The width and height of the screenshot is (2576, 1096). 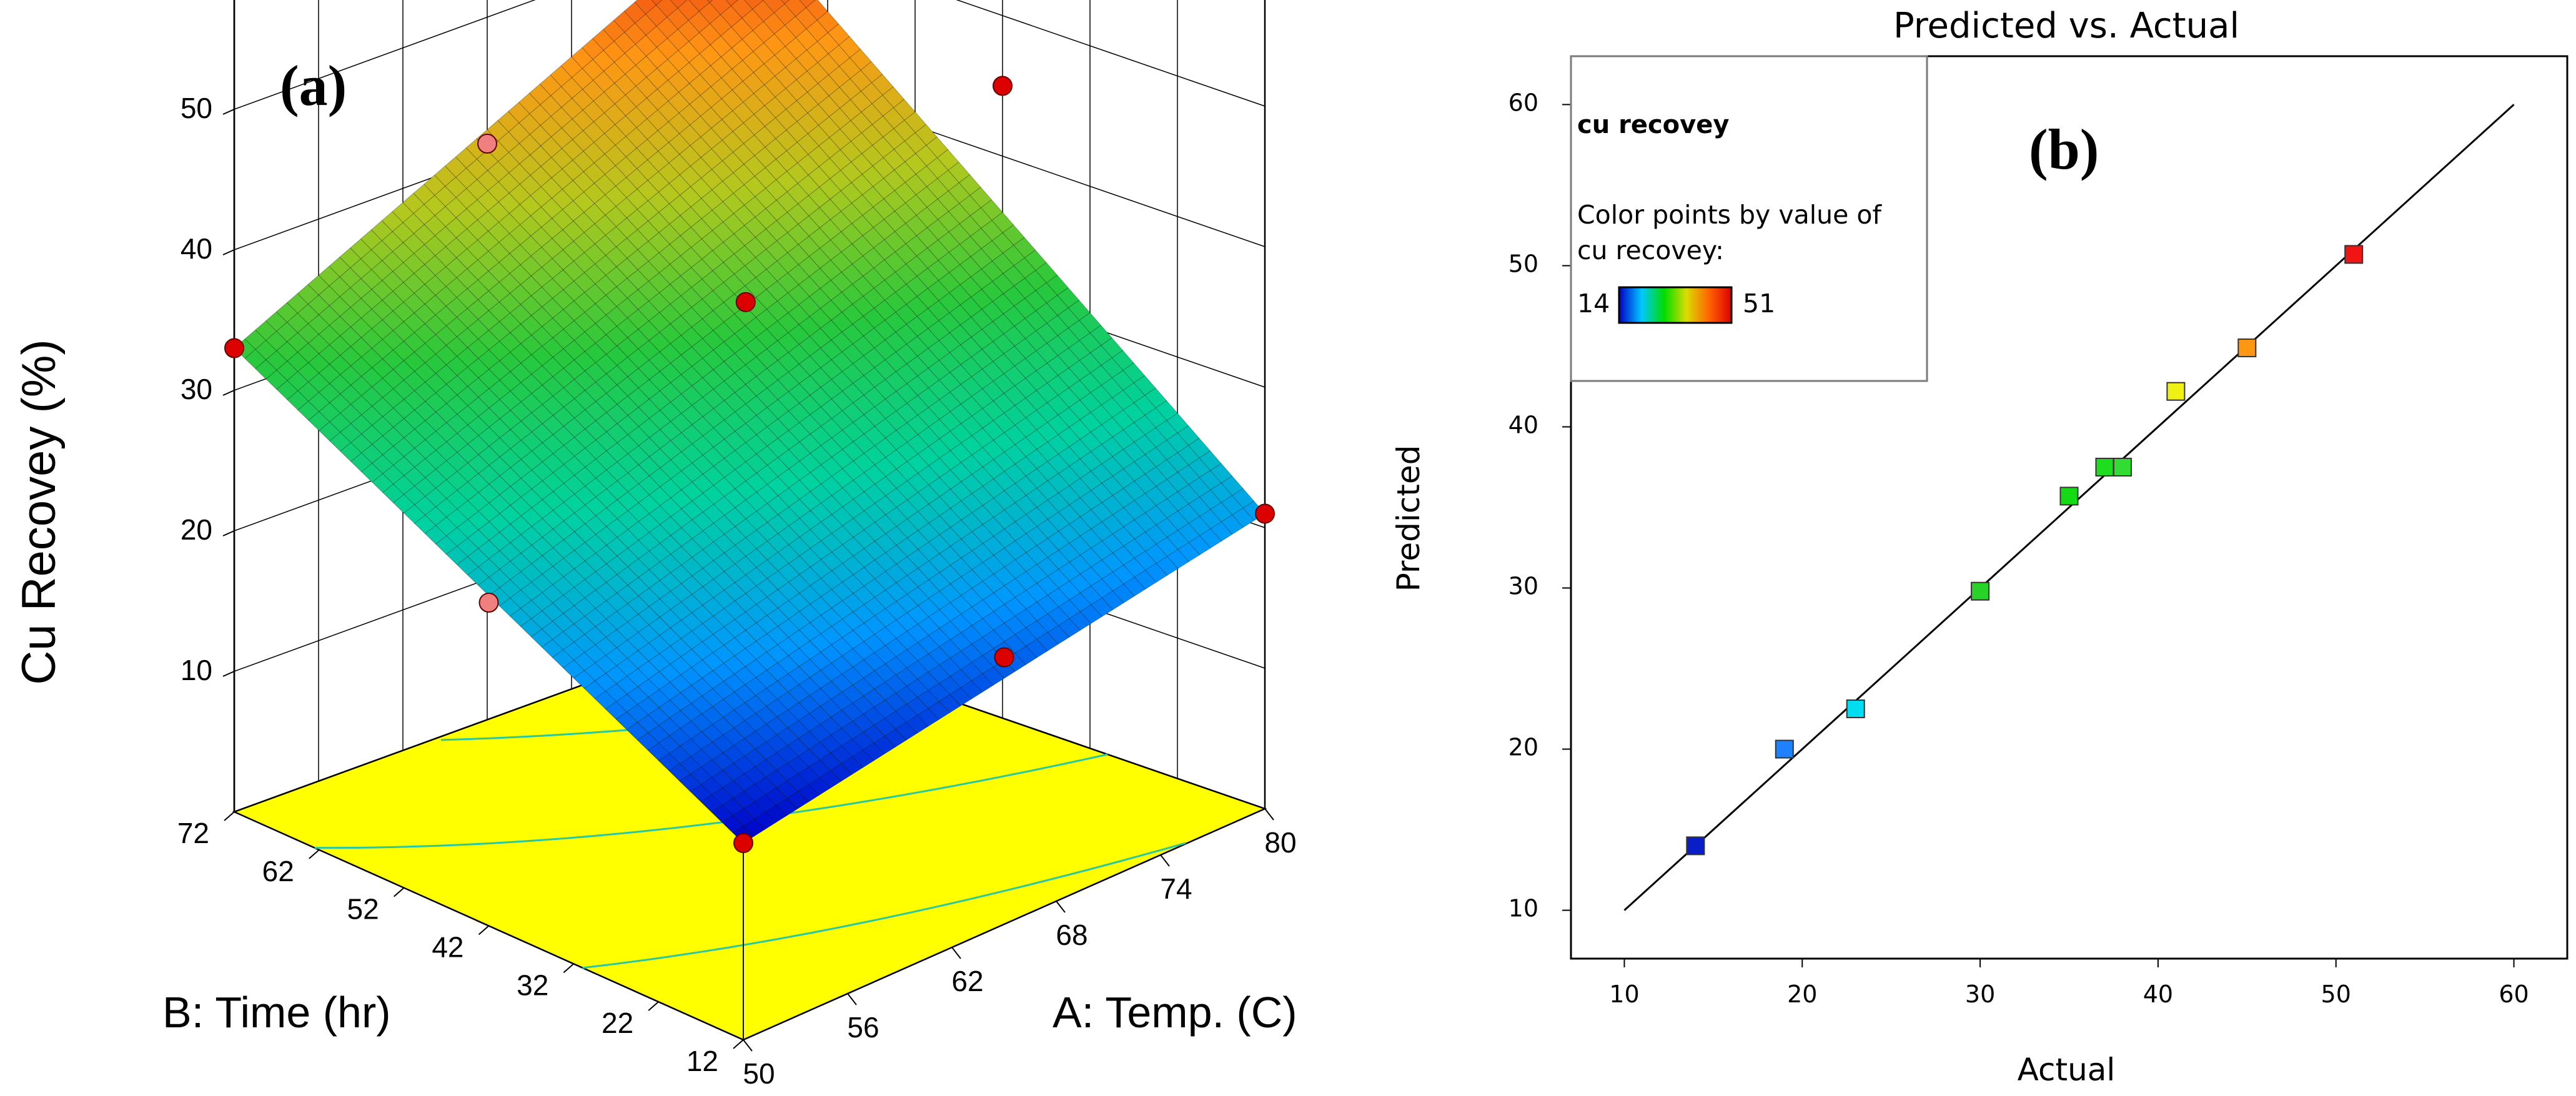 I want to click on a-design-point, so click(x=1265, y=513).